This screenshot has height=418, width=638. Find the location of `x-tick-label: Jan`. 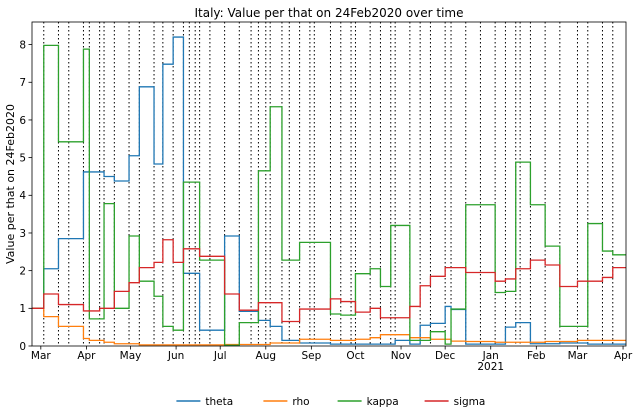

x-tick-label: Jan is located at coordinates (490, 356).